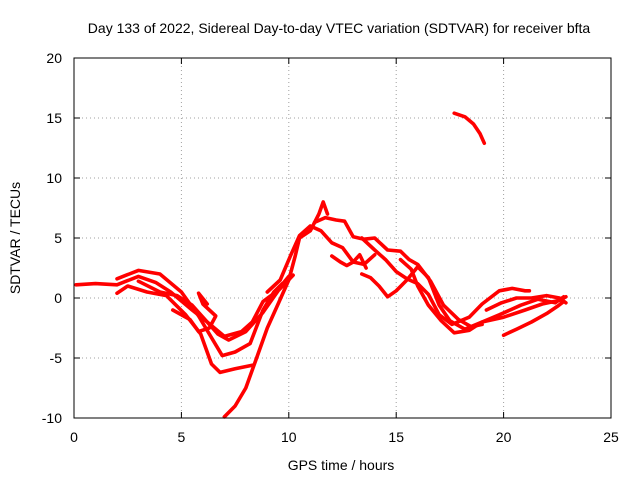 Image resolution: width=640 pixels, height=480 pixels. Describe the element at coordinates (182, 437) in the screenshot. I see `x-tick-label: 5` at that location.